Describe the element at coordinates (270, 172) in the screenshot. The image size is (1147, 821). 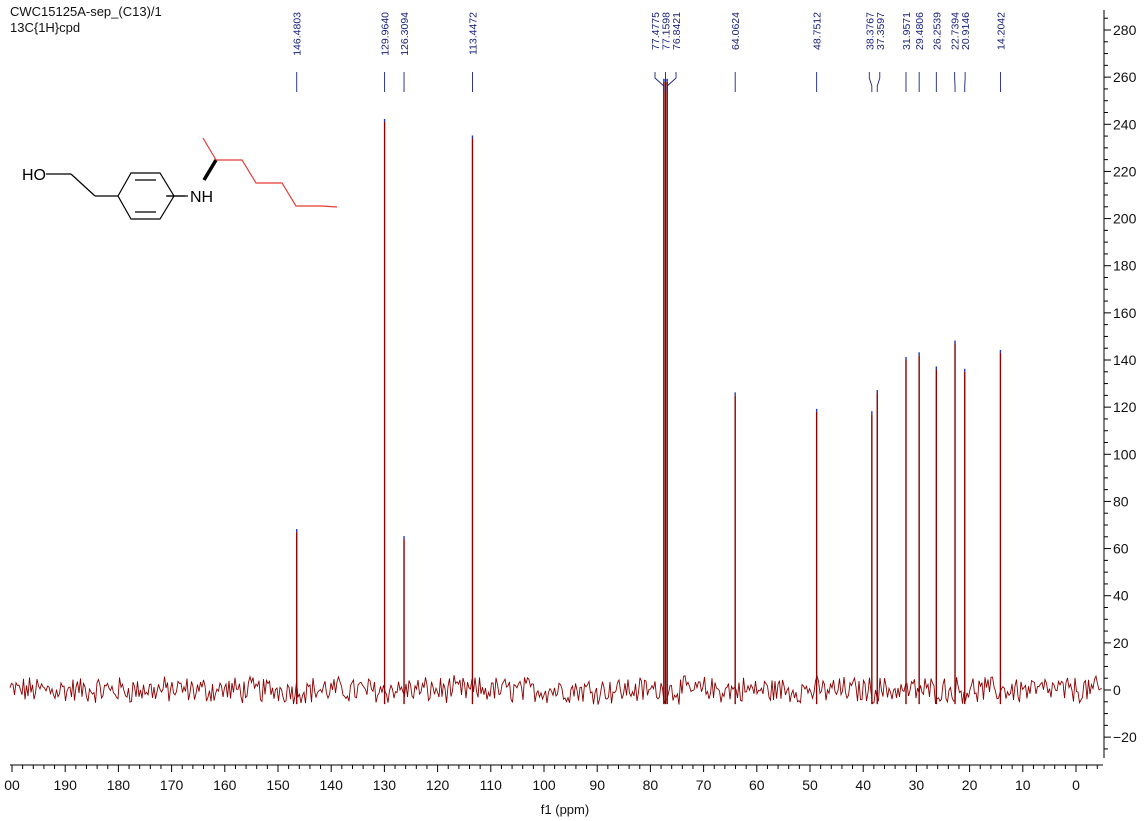
I see `alkyl-side-chain` at that location.